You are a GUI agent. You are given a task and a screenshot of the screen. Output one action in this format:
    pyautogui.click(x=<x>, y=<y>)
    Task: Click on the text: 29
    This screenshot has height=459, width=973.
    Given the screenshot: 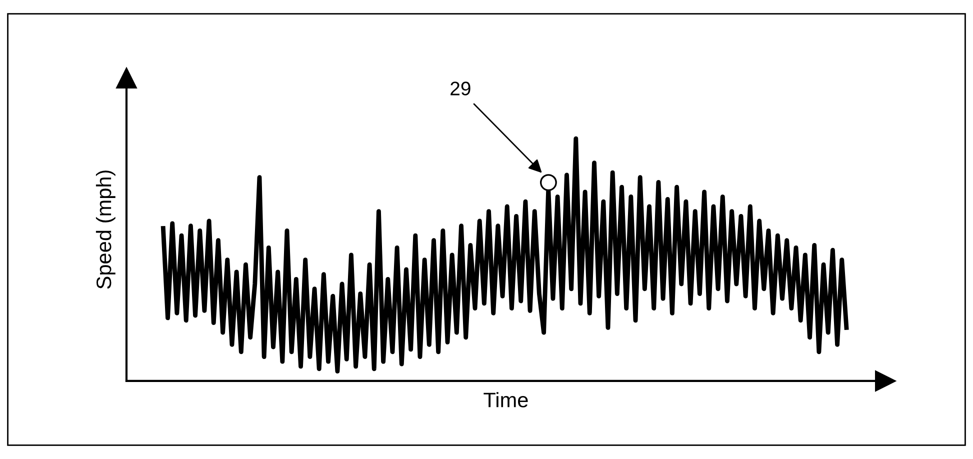 What is the action you would take?
    pyautogui.click(x=460, y=89)
    